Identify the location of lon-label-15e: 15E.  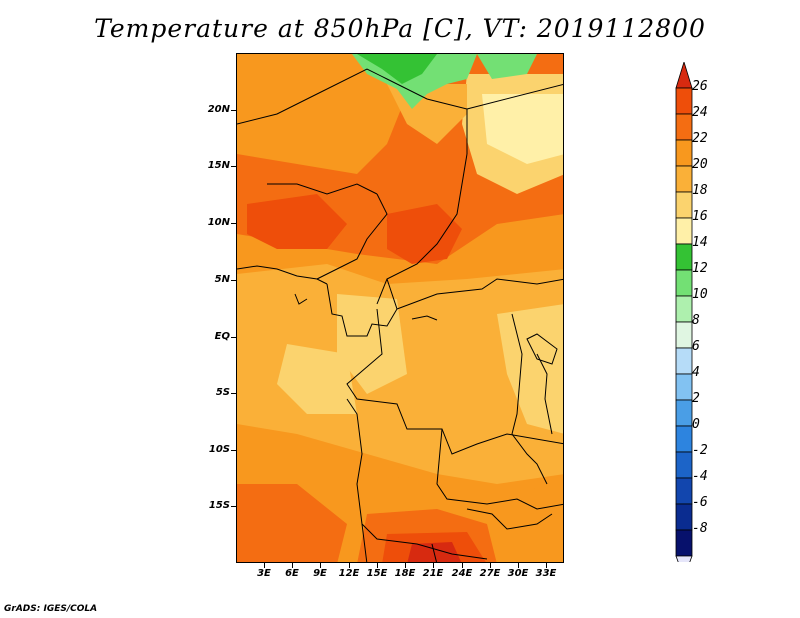
(377, 573).